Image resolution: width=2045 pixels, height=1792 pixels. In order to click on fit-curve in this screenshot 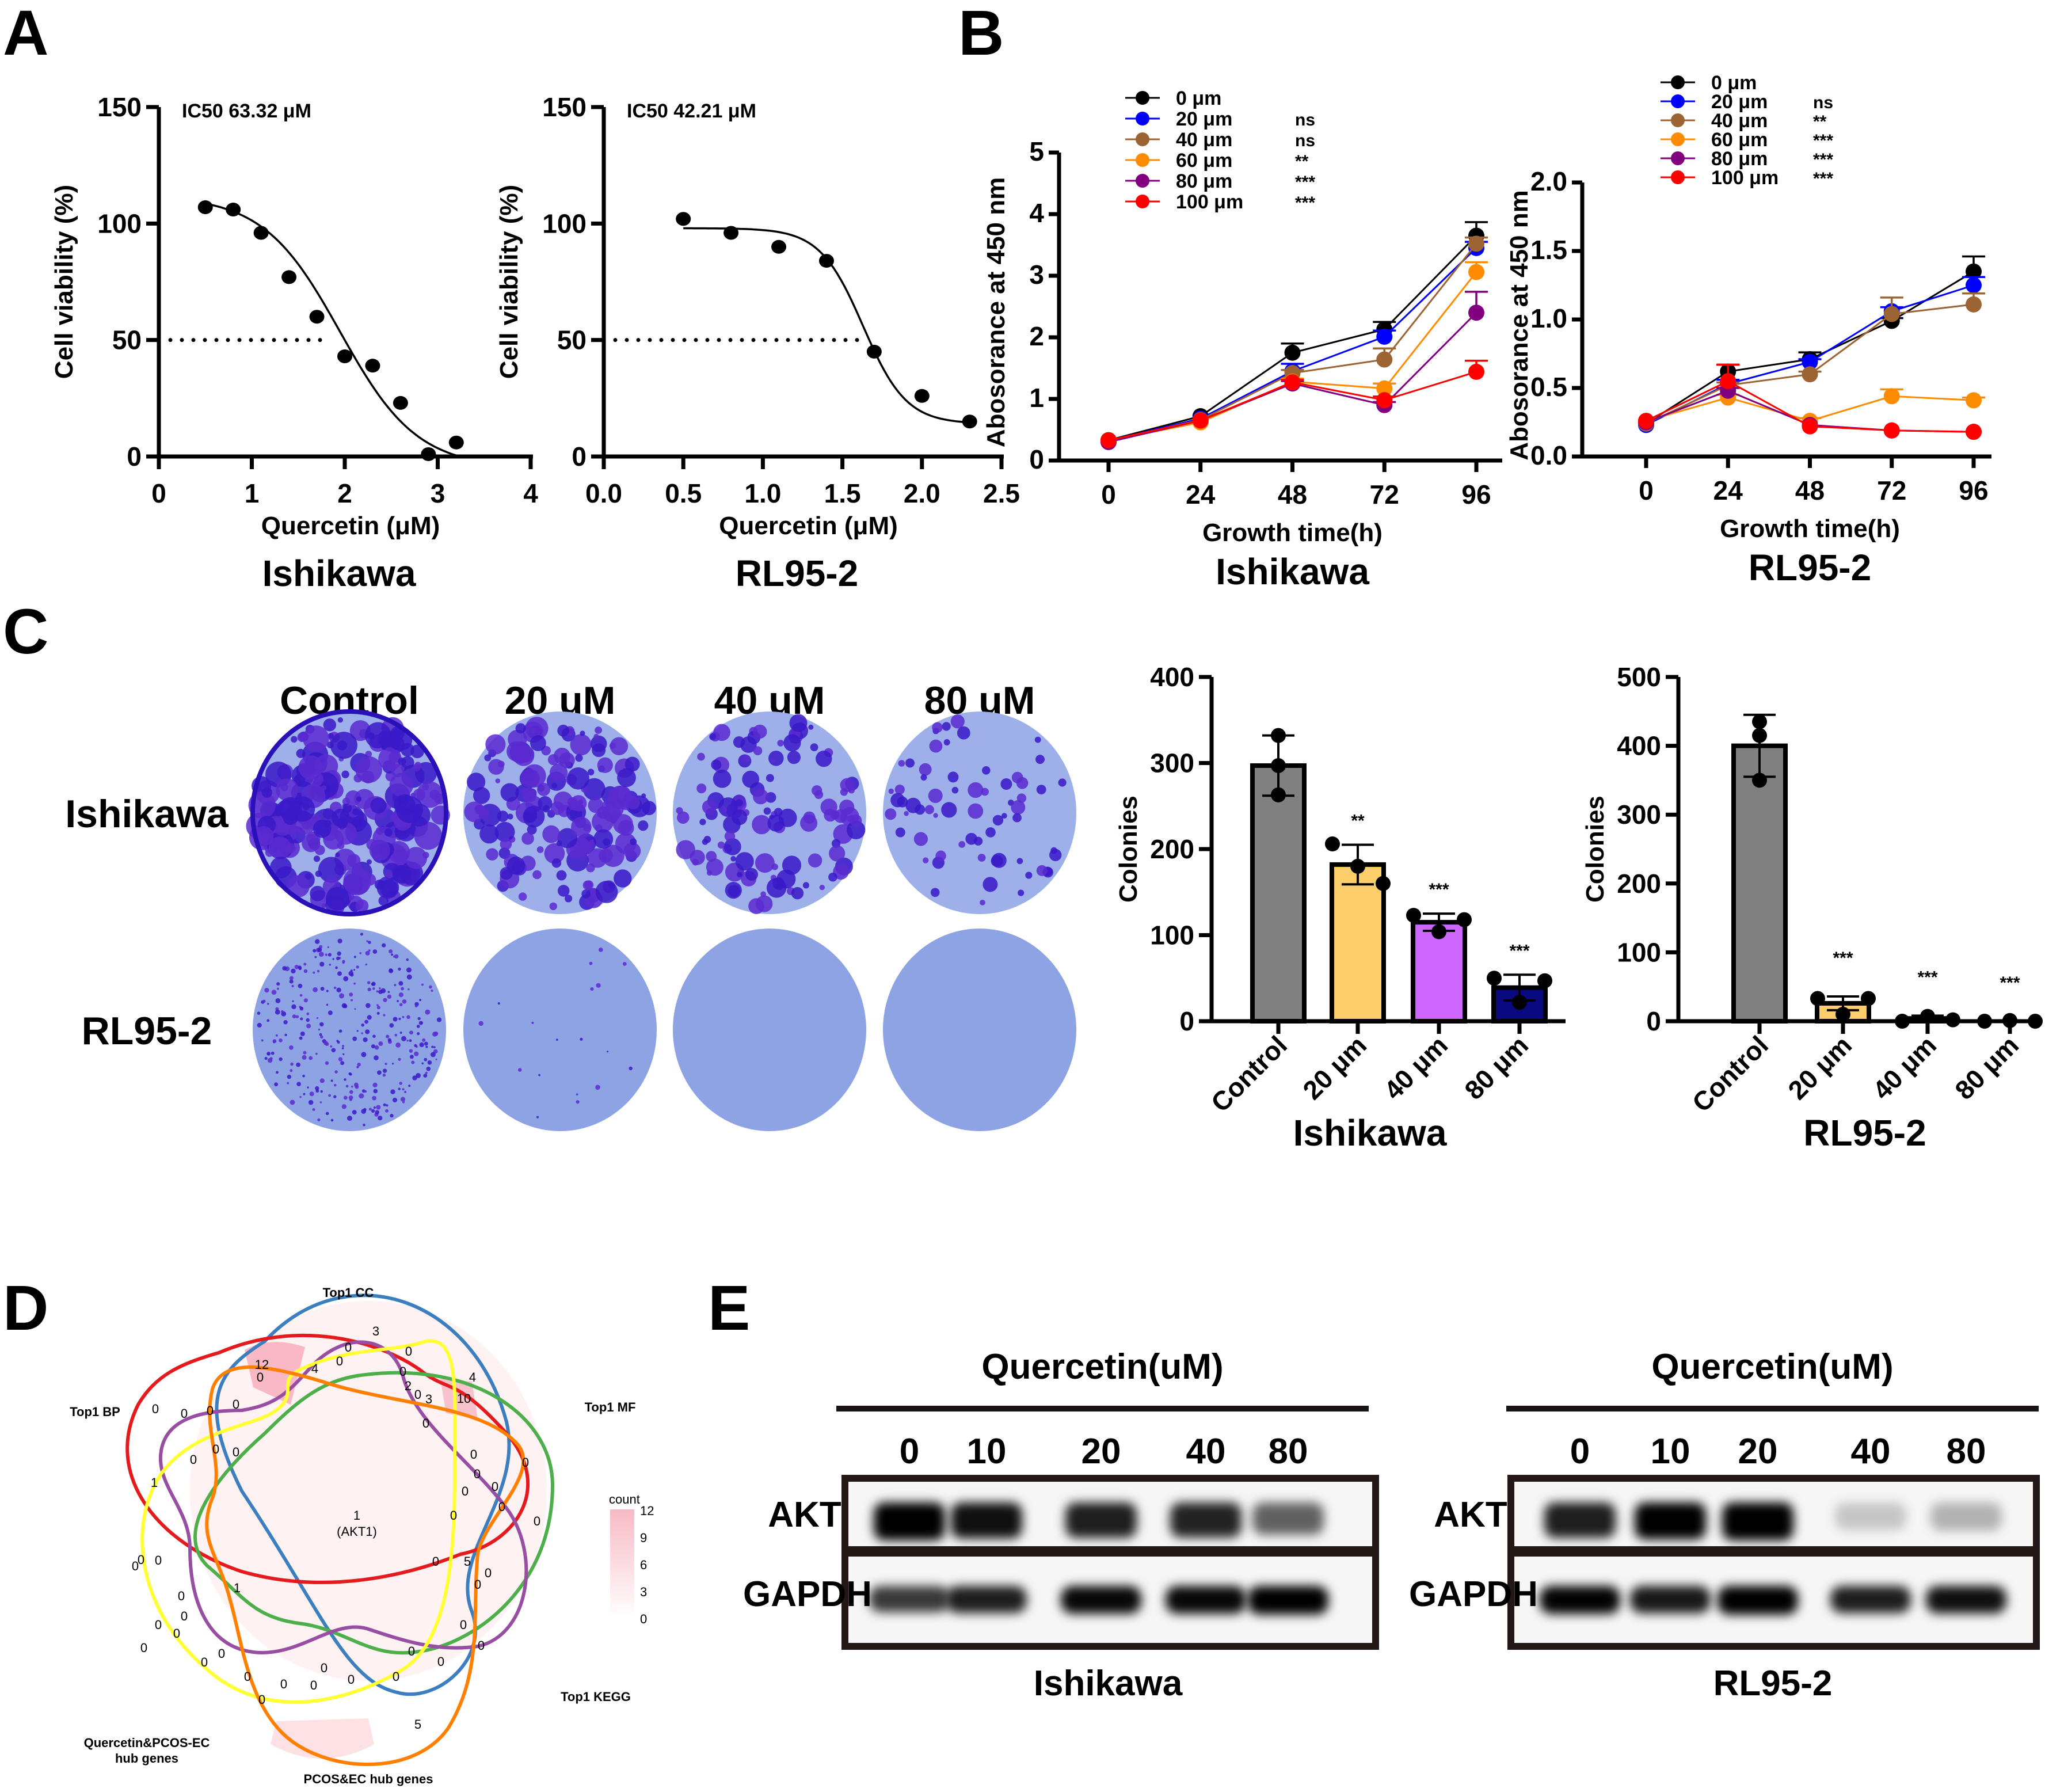, I will do `click(331, 329)`.